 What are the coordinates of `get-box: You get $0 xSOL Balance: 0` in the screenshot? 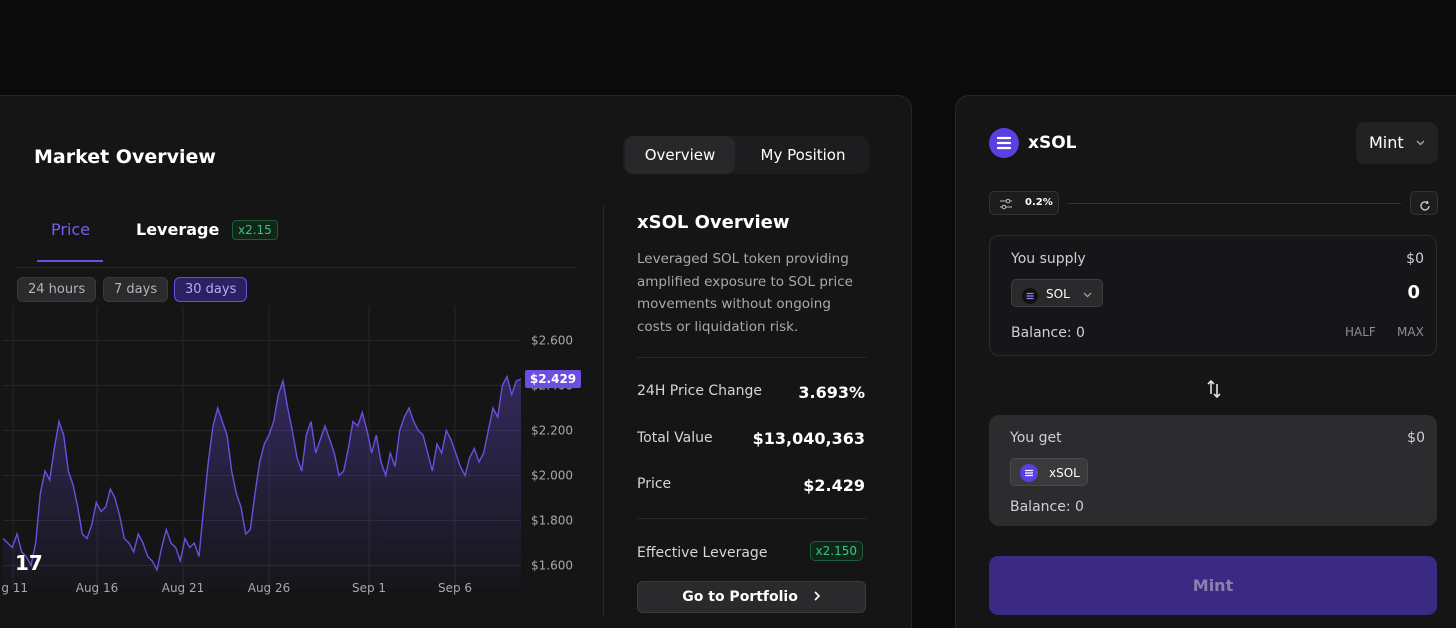 It's located at (1213, 470).